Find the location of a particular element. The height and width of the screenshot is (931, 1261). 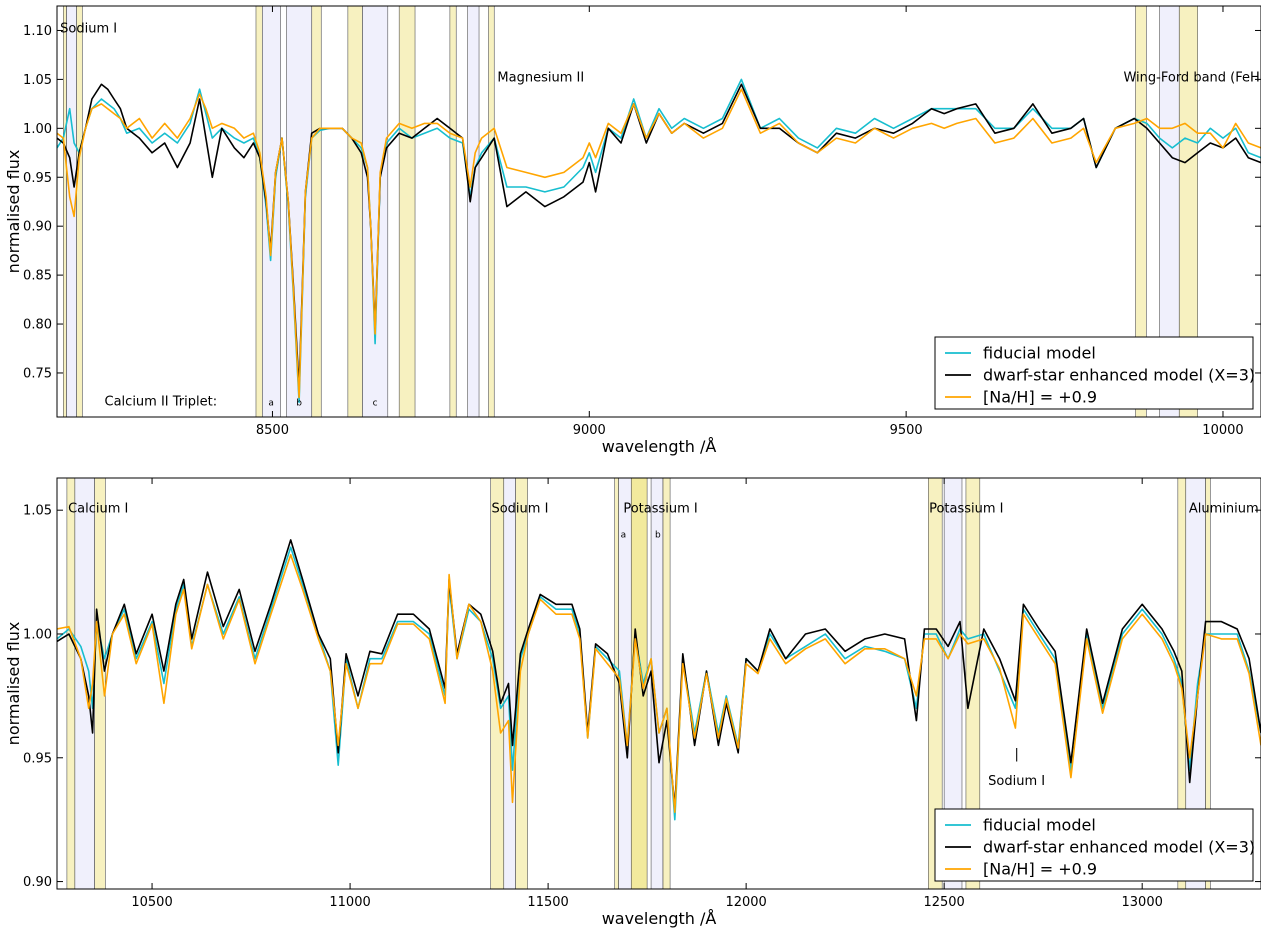

annotation-4: a is located at coordinates (271, 403).